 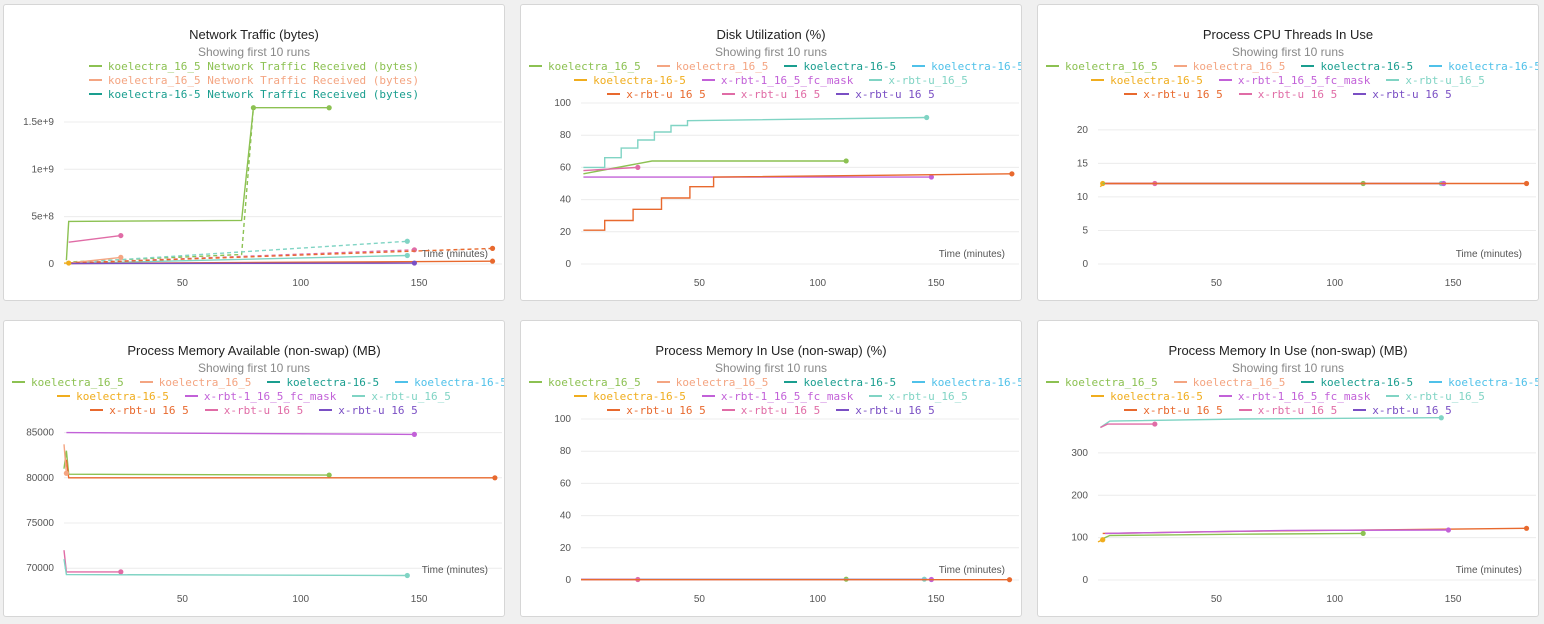 What do you see at coordinates (1306, 207) in the screenshot?
I see `chart-plot: 0 5 10 15 20 50 100 150 Time (minutes)` at bounding box center [1306, 207].